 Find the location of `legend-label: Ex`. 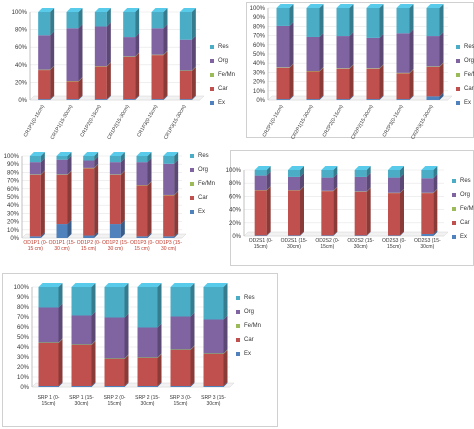

legend-label: Ex is located at coordinates (248, 354).